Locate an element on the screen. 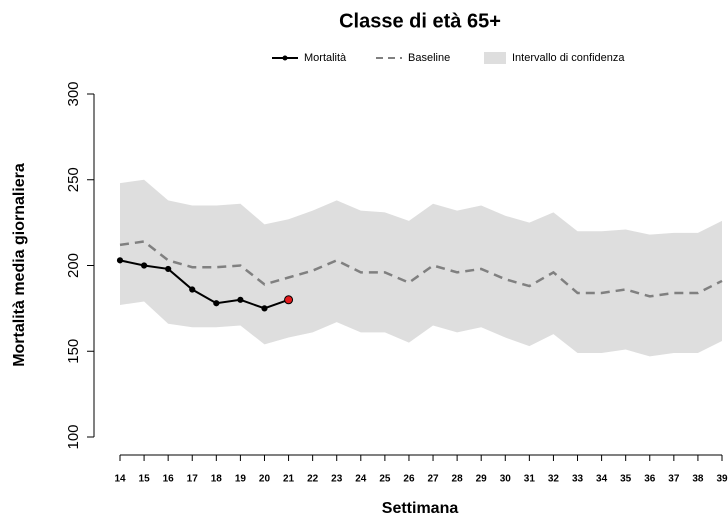 Image resolution: width=728 pixels, height=517 pixels. x-tick-label: 32 is located at coordinates (554, 479).